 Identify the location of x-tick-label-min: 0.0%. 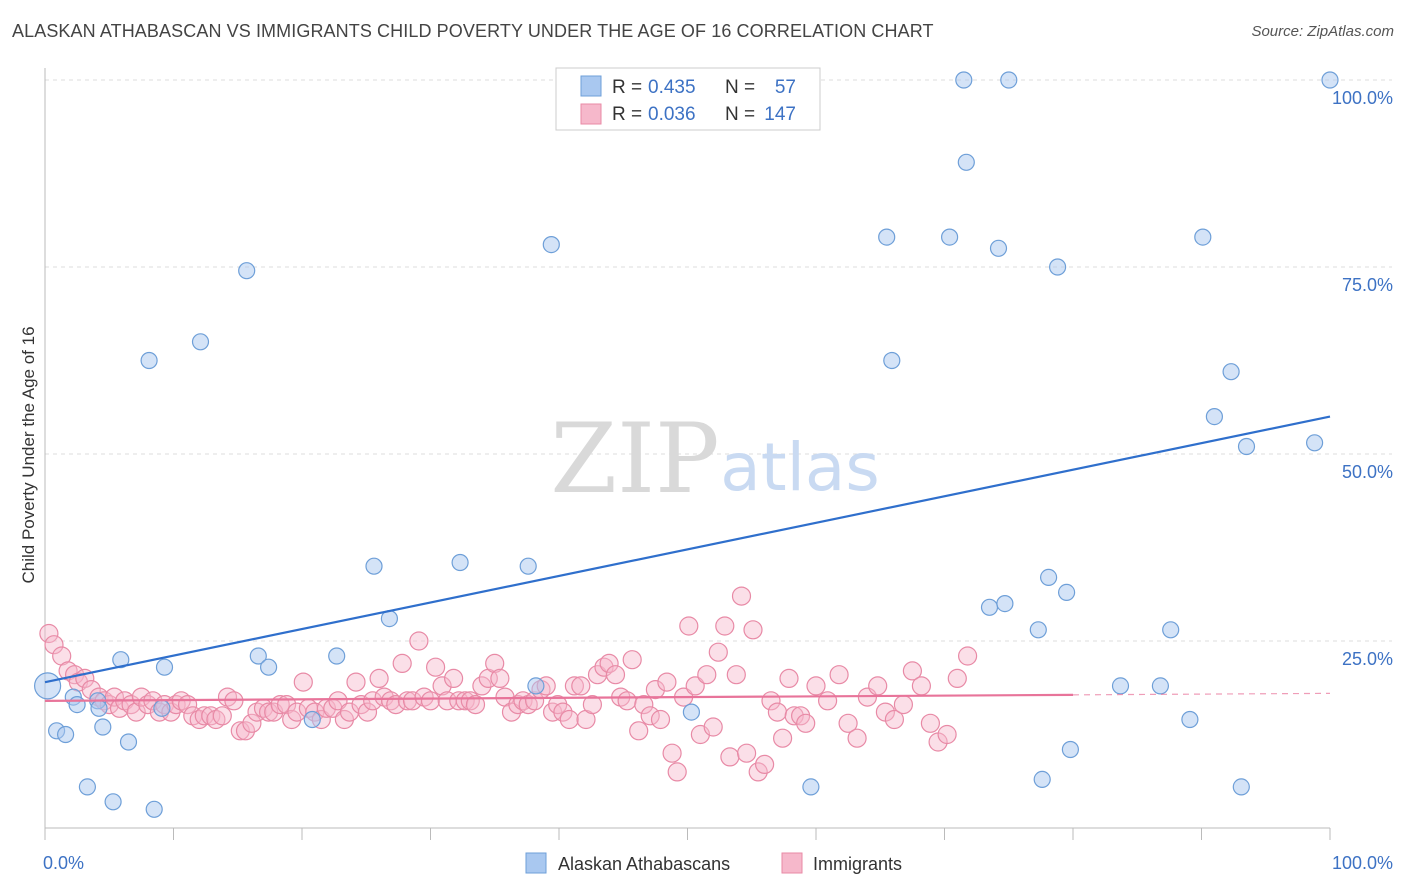
(63, 863).